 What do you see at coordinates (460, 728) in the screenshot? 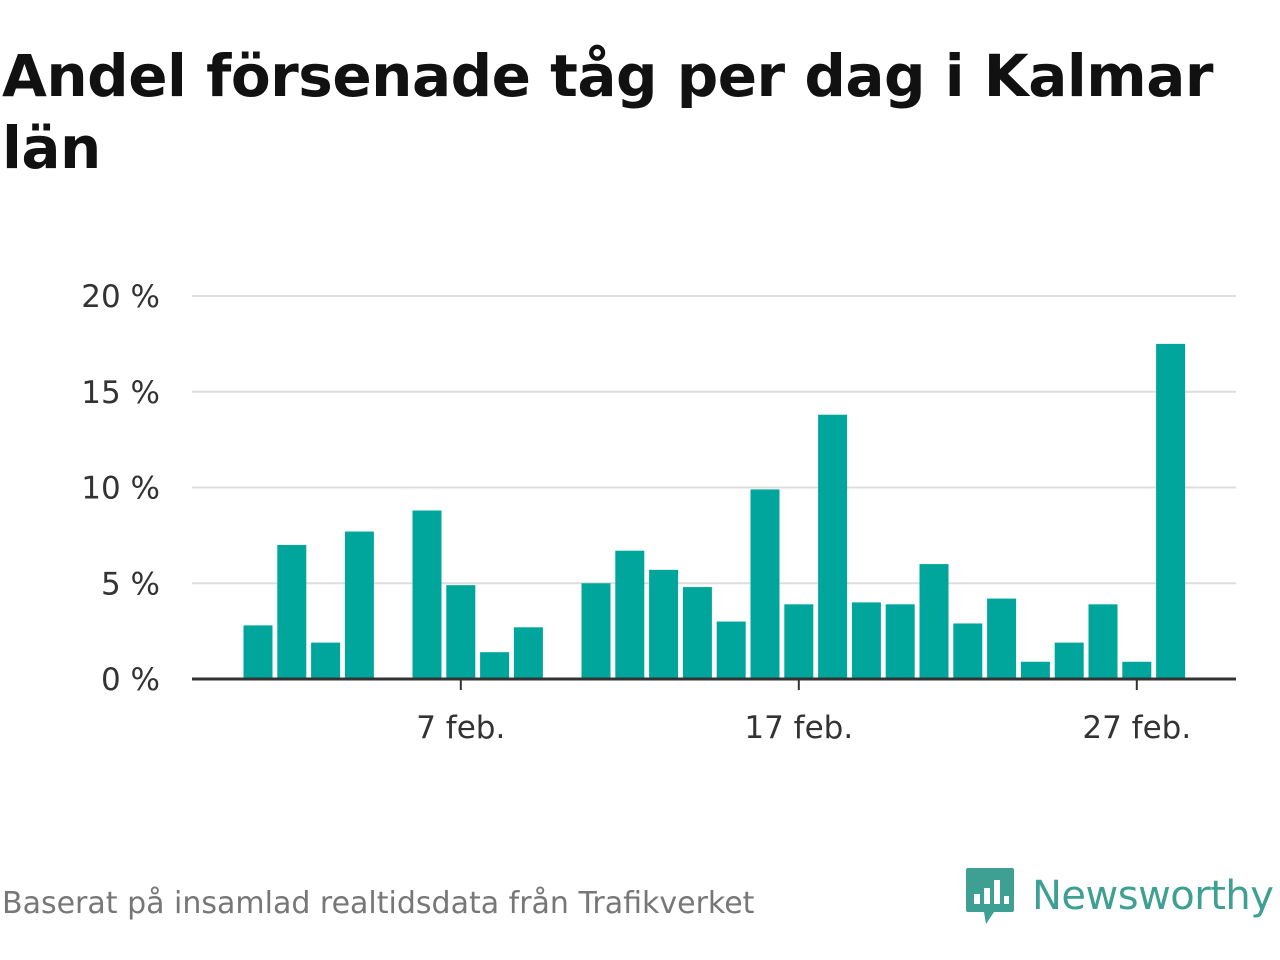
I see `x-tick-label: 7 feb.` at bounding box center [460, 728].